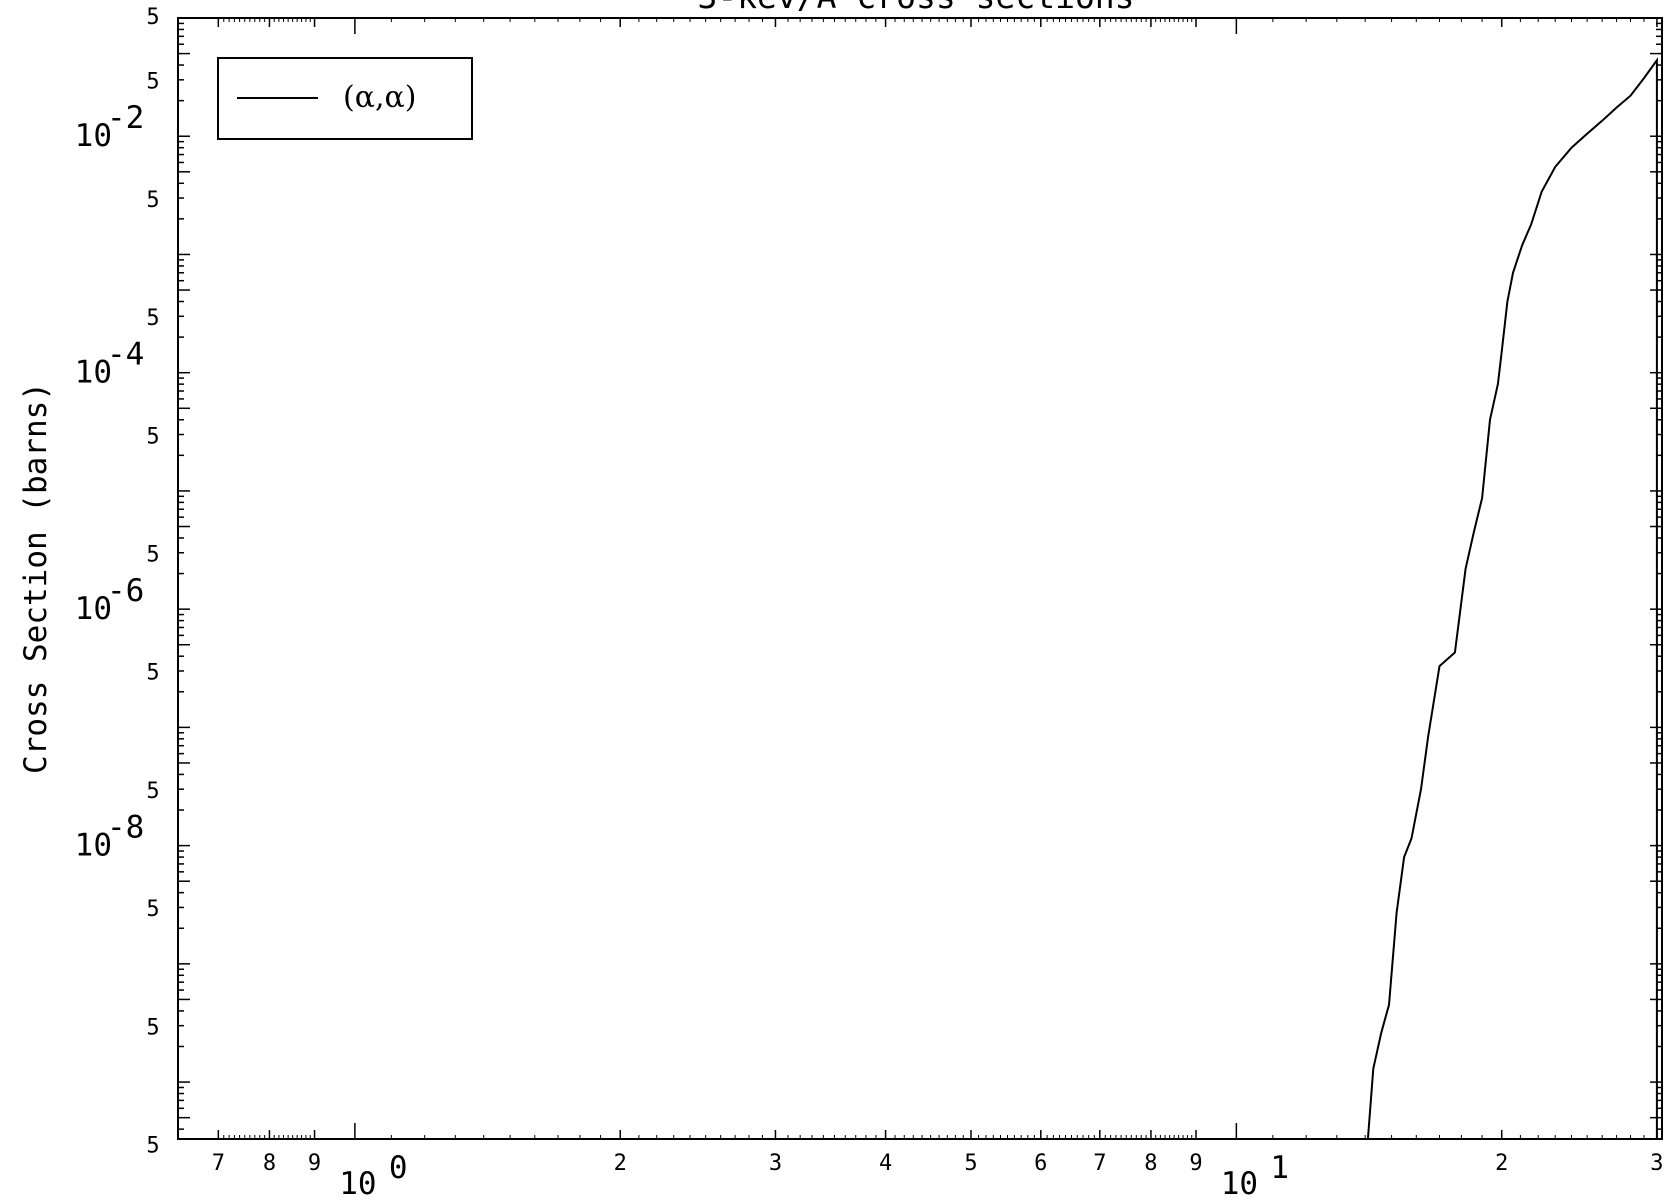 Image resolution: width=1667 pixels, height=1204 pixels. Describe the element at coordinates (885, 1163) in the screenshot. I see `x-tick-label: 4` at that location.